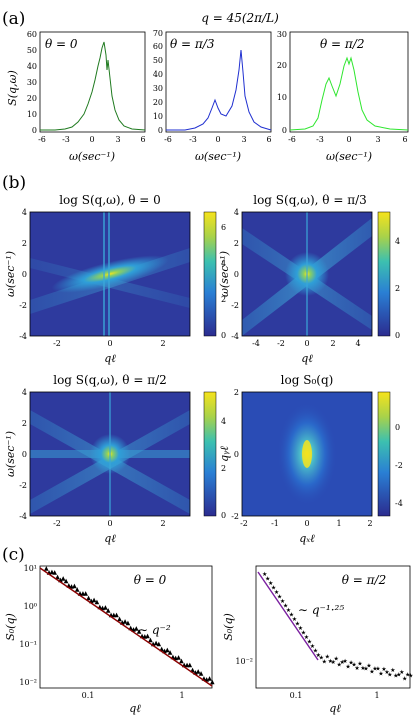 Image resolution: width=415 pixels, height=718 pixels. I want to click on x-tick: -3, so click(66, 139).